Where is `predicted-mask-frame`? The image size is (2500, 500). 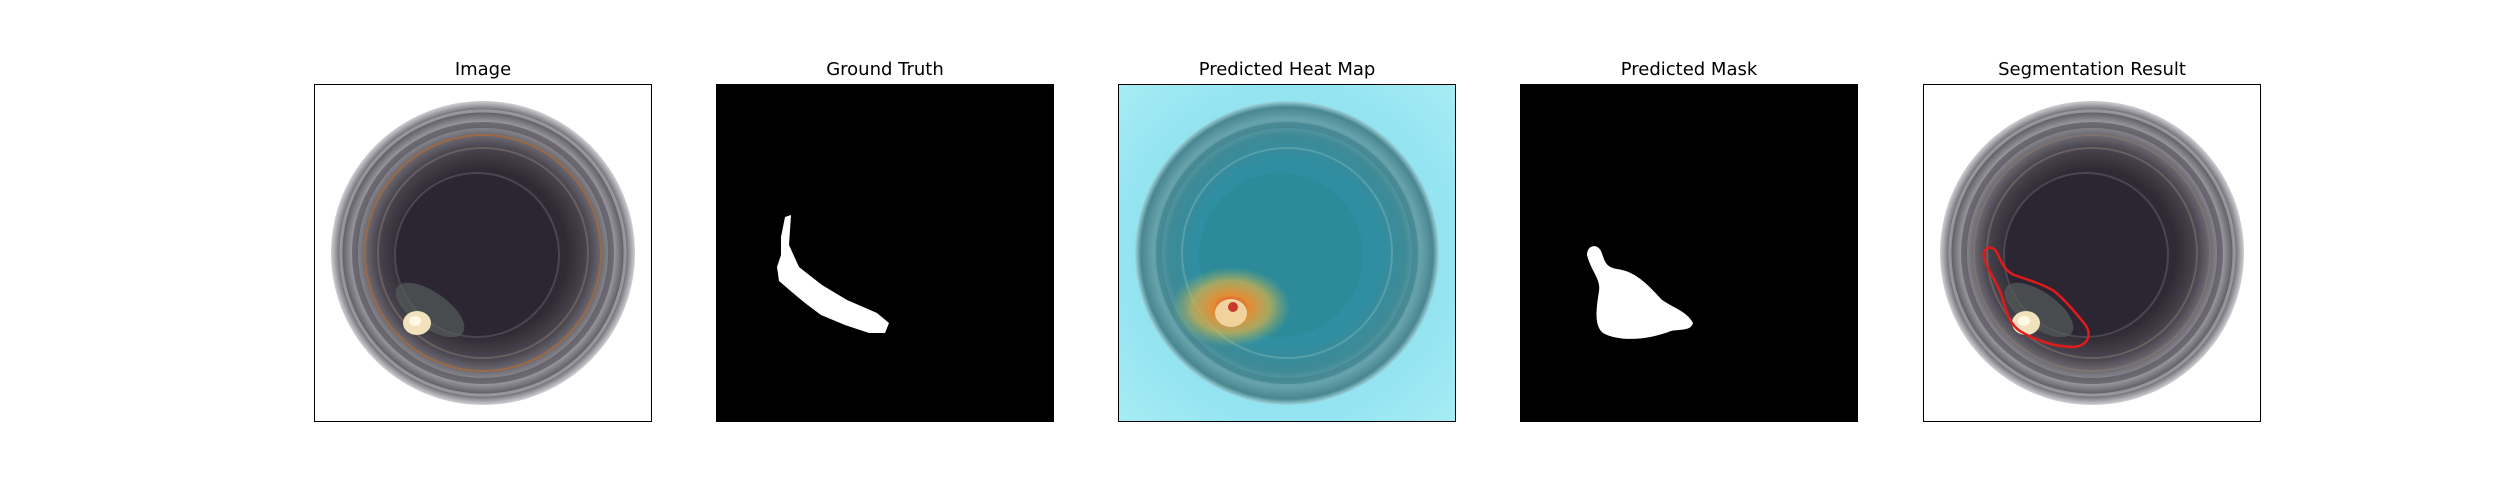 predicted-mask-frame is located at coordinates (1689, 253).